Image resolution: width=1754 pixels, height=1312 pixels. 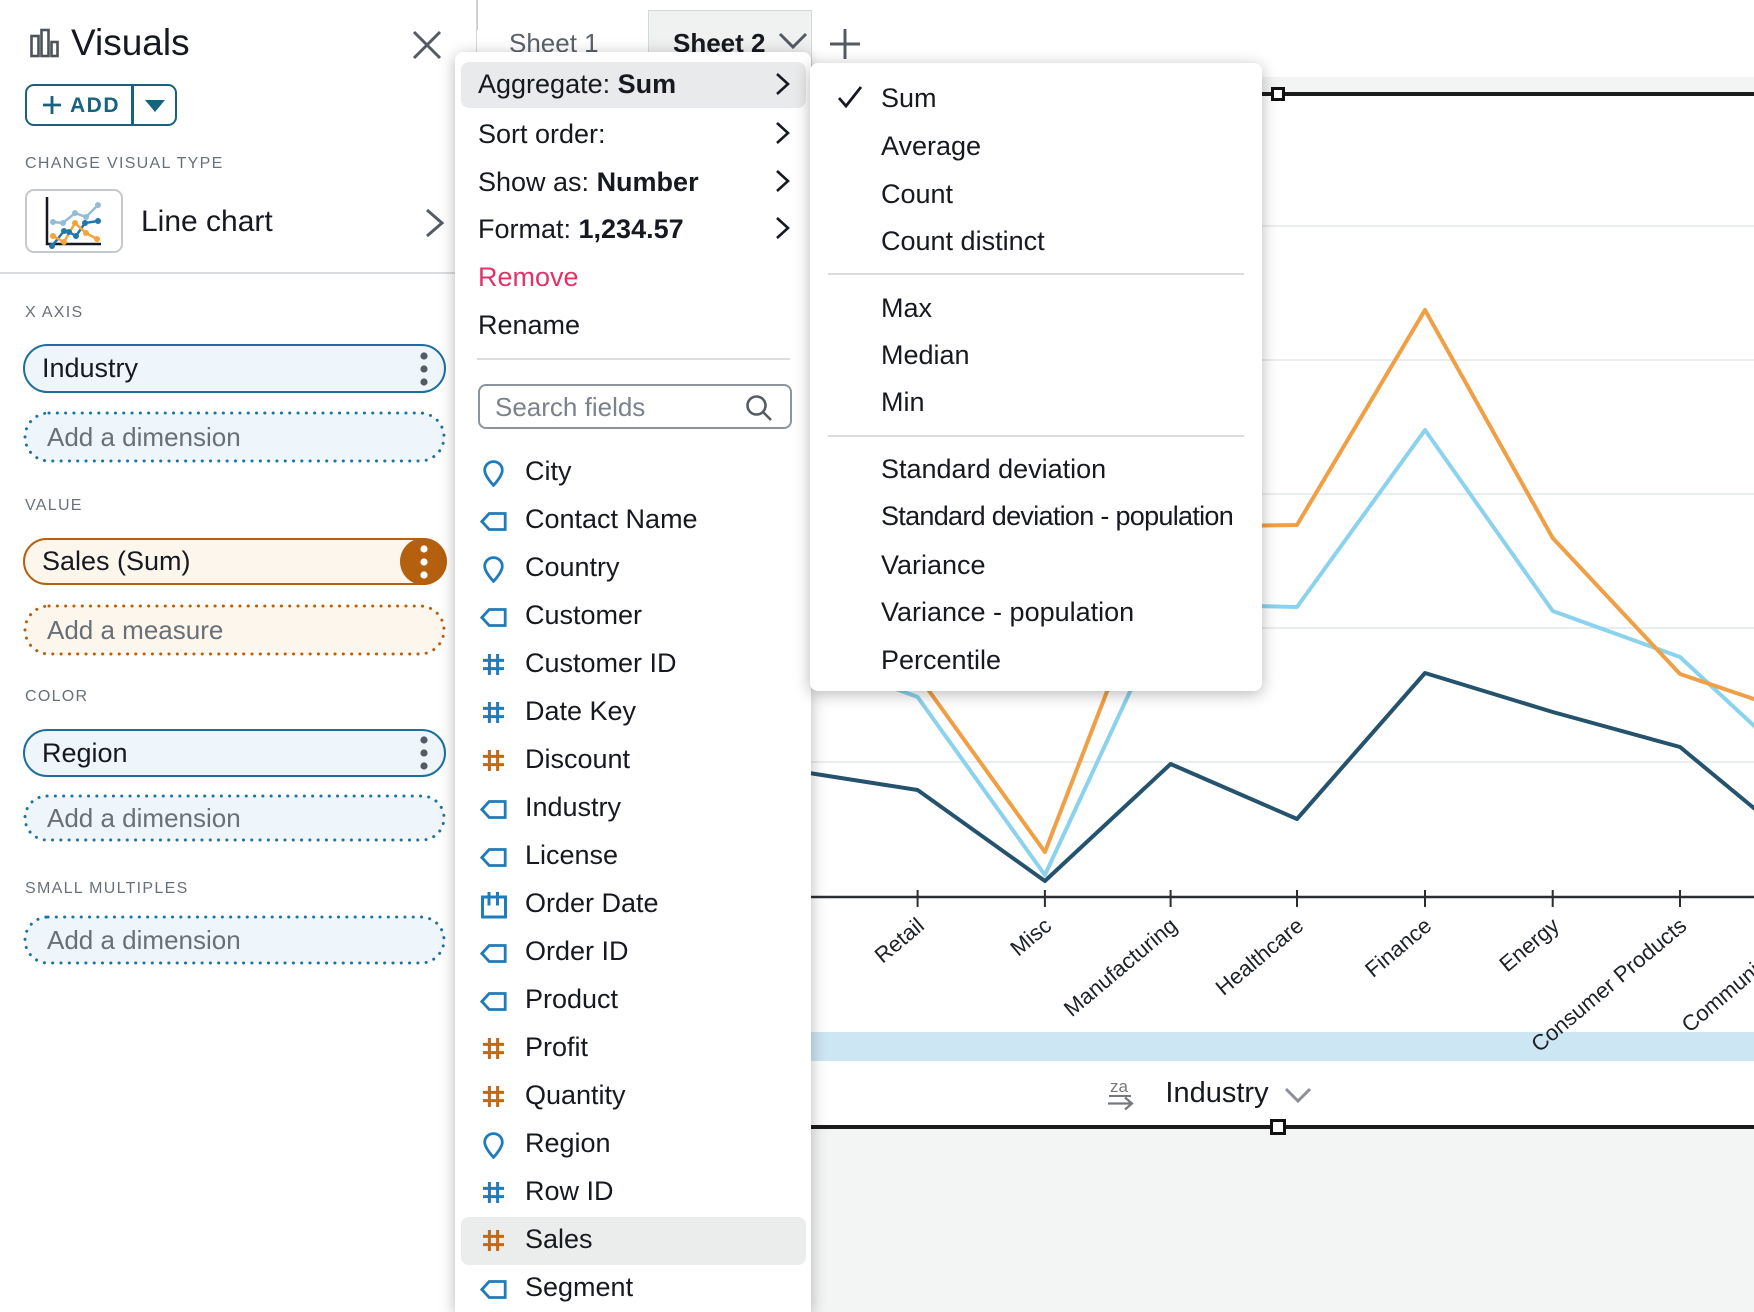 I want to click on svg-text: Energy, so click(x=1528, y=945).